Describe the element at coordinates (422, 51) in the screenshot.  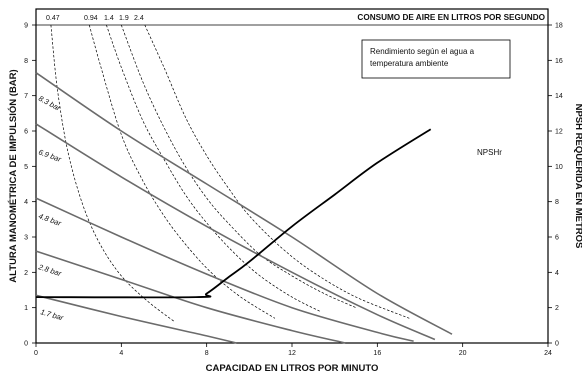
I see `note-line-1: Rendimiento según el agua a` at that location.